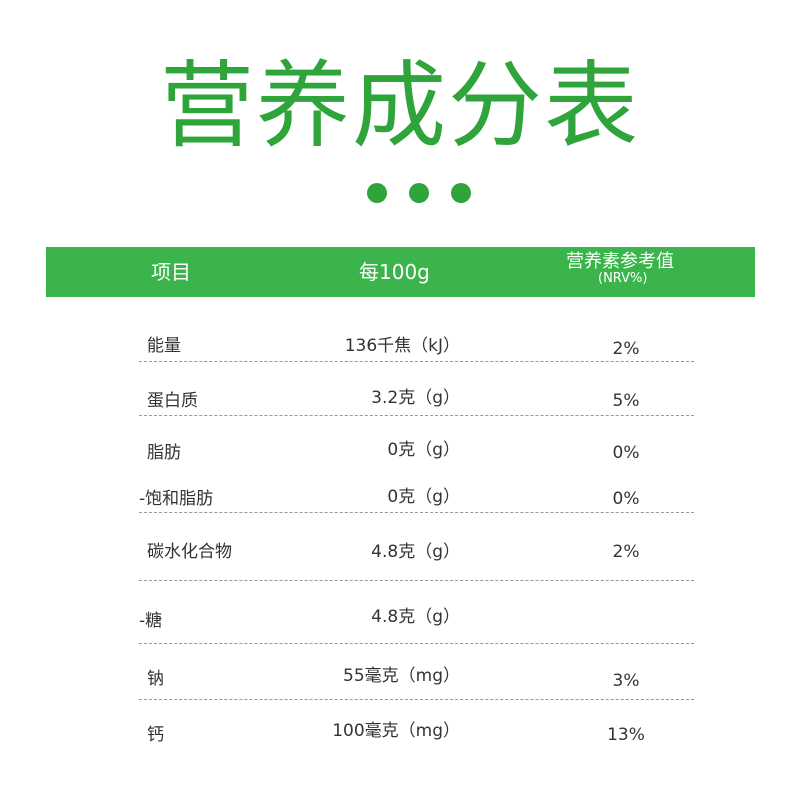 This screenshot has width=800, height=800. Describe the element at coordinates (626, 735) in the screenshot. I see `nutrient-nrv: 13%` at that location.